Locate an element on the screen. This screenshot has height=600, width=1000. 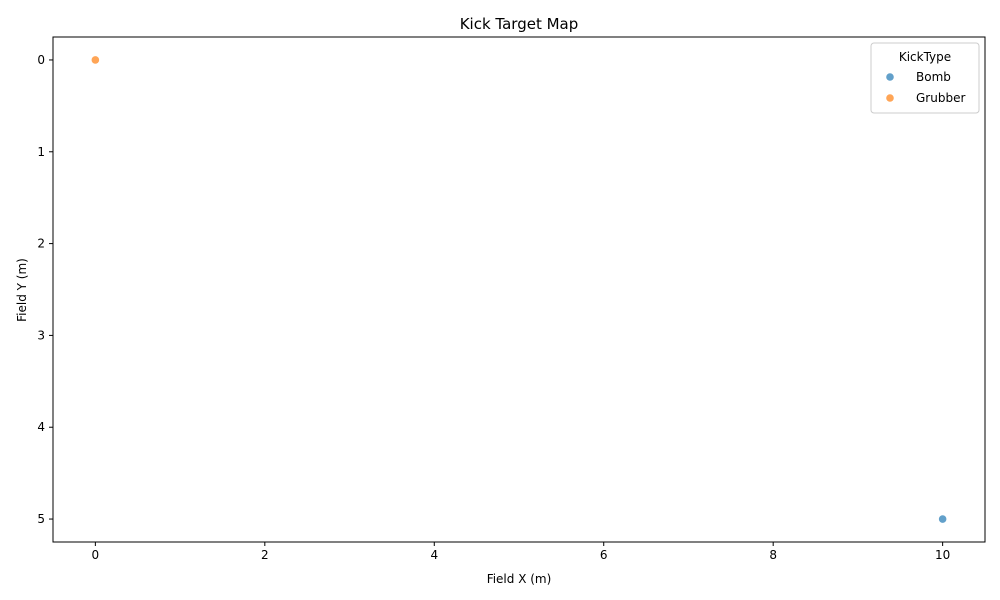
y-tick-label: 1 is located at coordinates (41, 152).